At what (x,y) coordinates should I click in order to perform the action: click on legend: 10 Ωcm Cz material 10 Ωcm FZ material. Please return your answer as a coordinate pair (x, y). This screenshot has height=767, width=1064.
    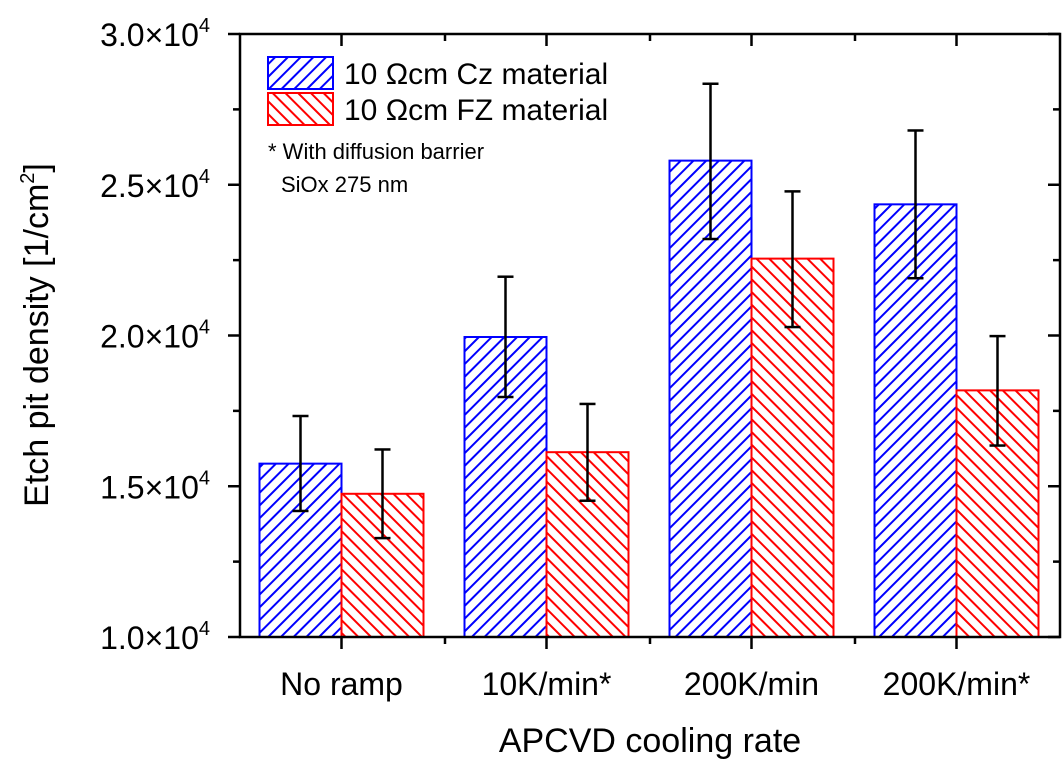
    Looking at the image, I should click on (437, 91).